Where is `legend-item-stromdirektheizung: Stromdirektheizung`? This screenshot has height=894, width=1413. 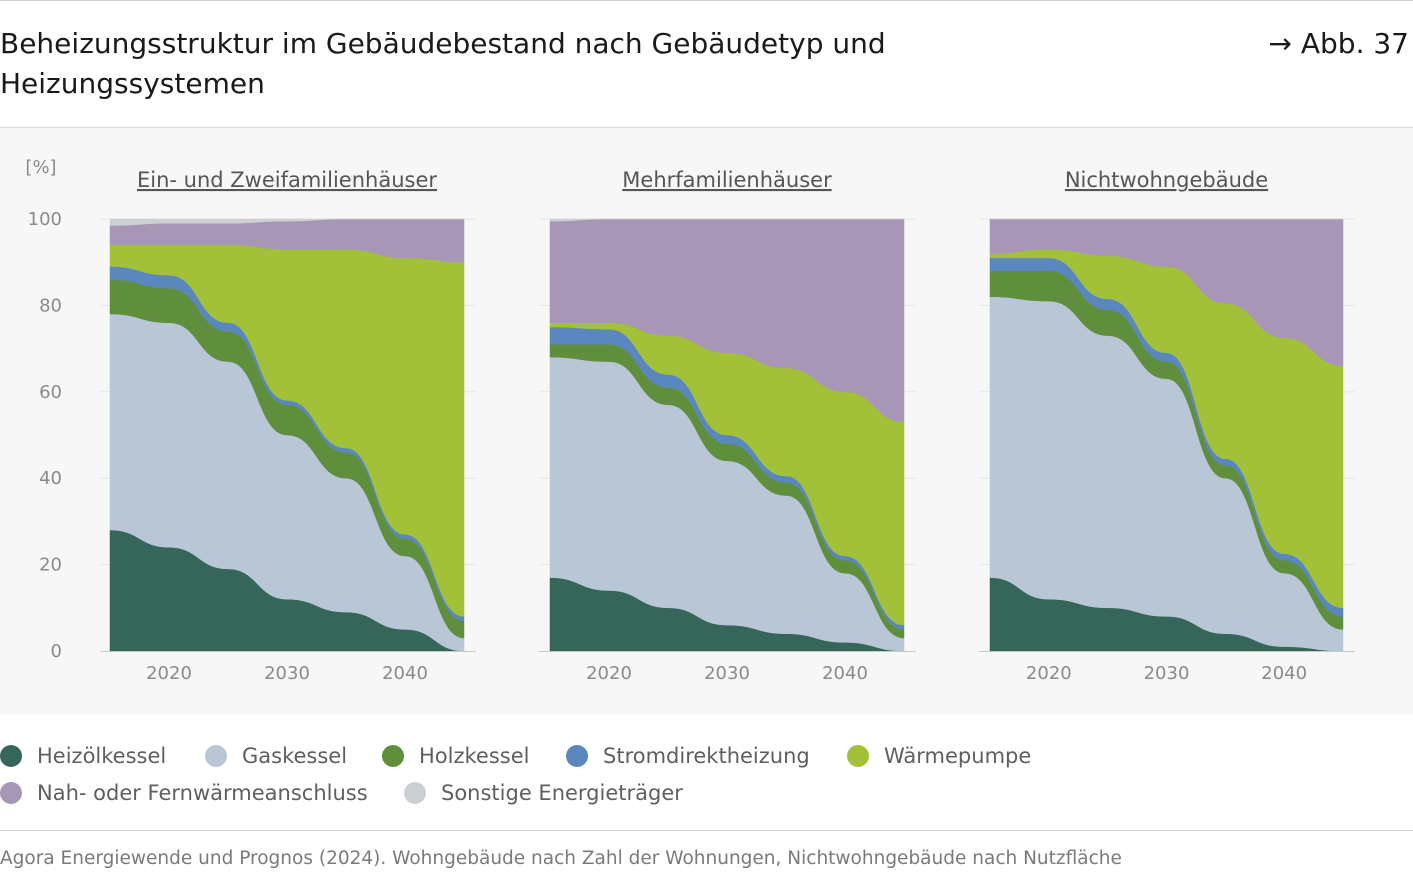 legend-item-stromdirektheizung: Stromdirektheizung is located at coordinates (688, 756).